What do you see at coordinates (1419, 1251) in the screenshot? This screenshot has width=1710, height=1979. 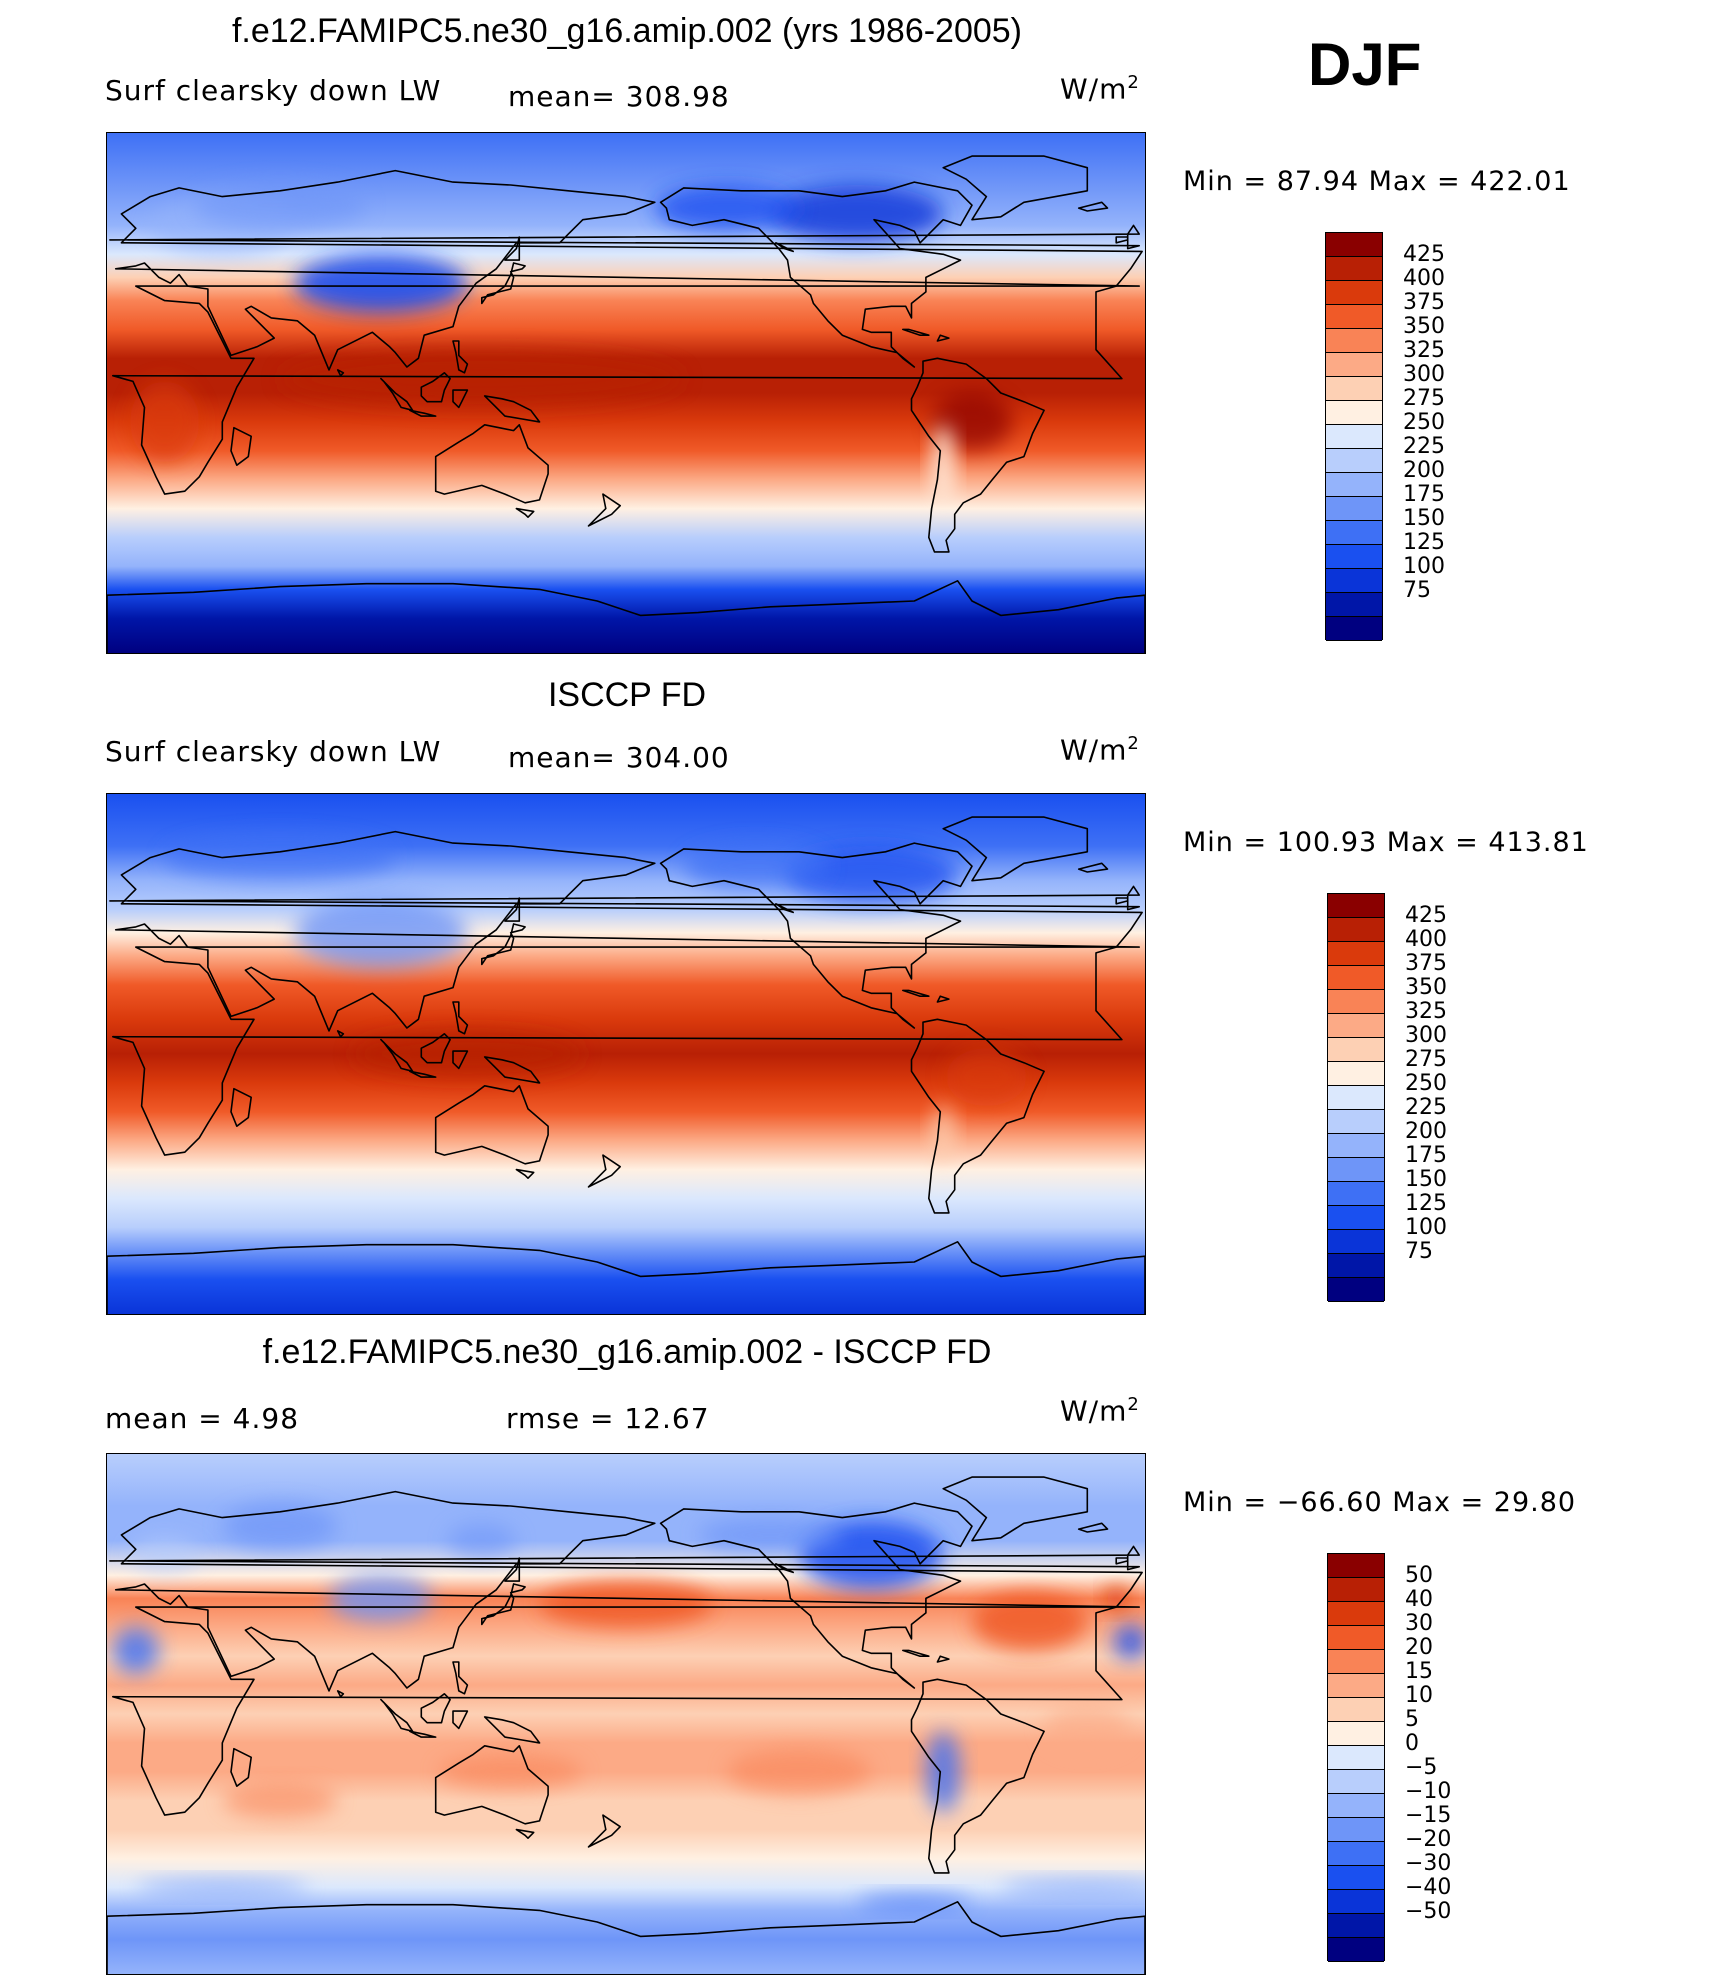 I see `colorbar-level-label: 75` at bounding box center [1419, 1251].